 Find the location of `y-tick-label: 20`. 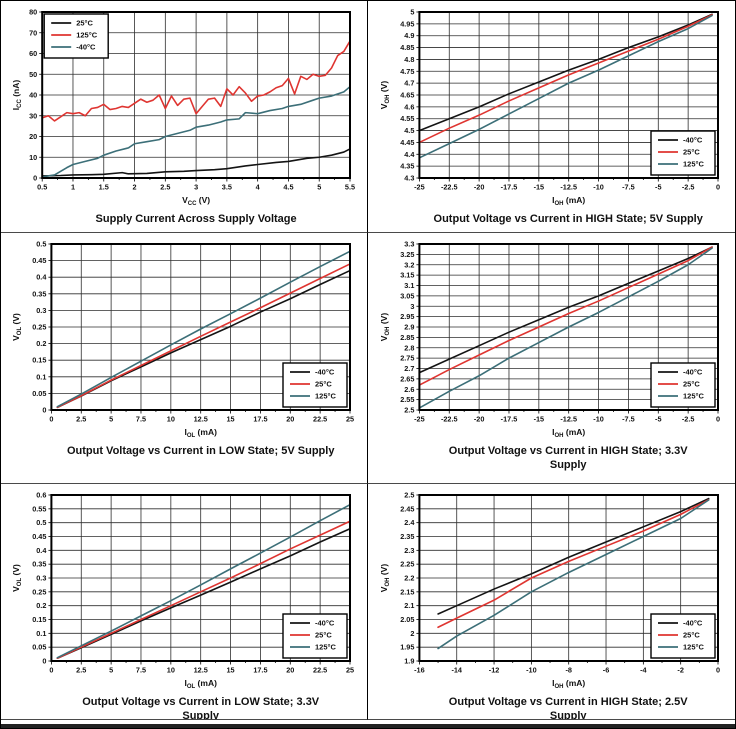

y-tick-label: 20 is located at coordinates (33, 136).